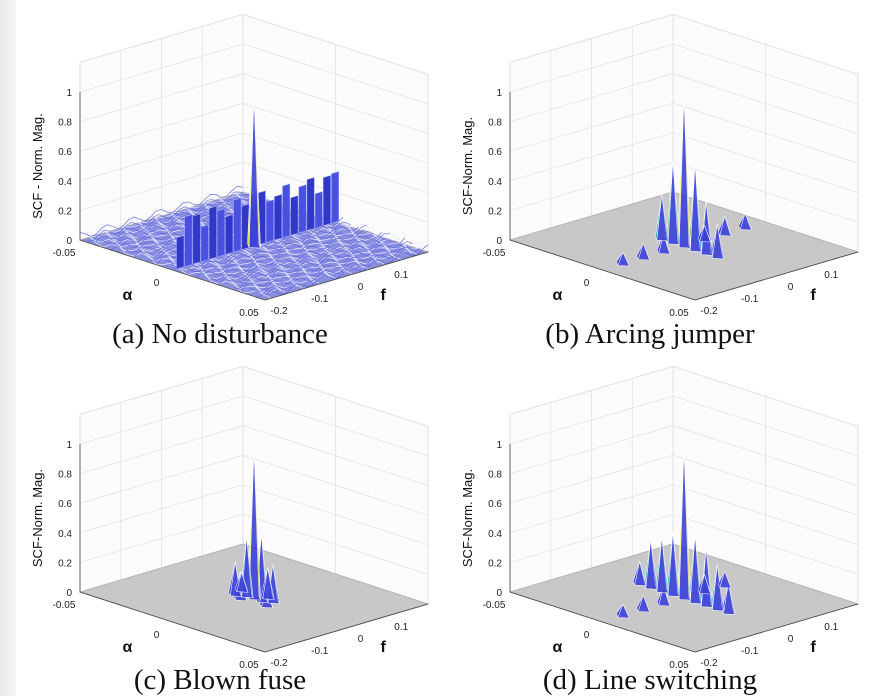 The image size is (871, 697). What do you see at coordinates (650, 334) in the screenshot?
I see `caption-b: (b) Arcing jumper` at bounding box center [650, 334].